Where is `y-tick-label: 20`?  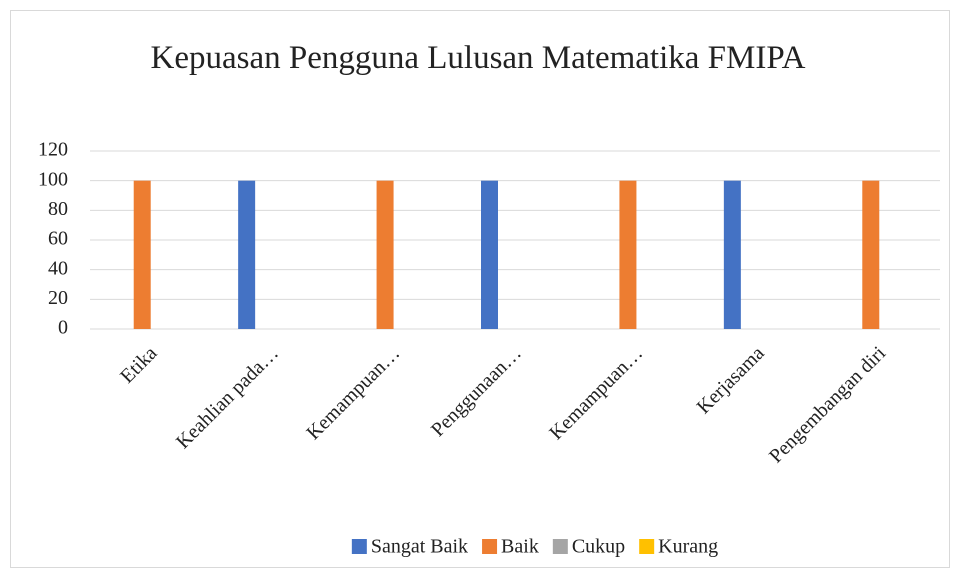 y-tick-label: 20 is located at coordinates (58, 298).